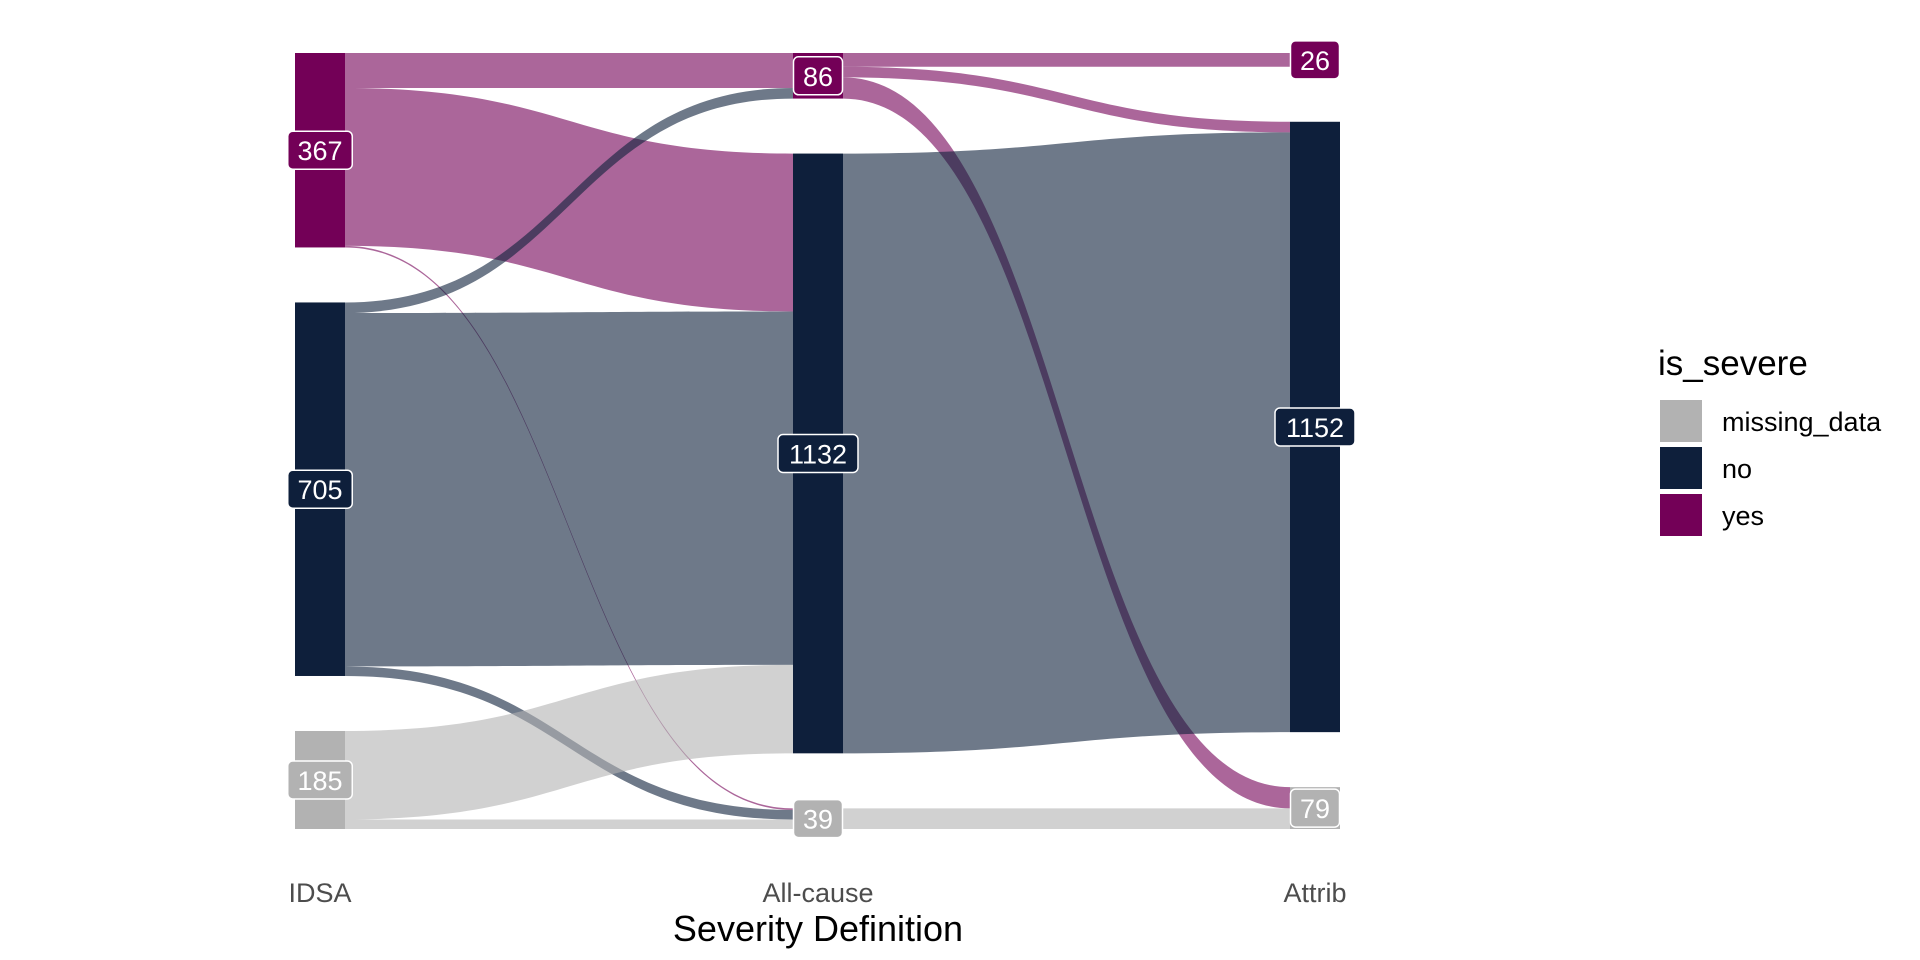 Image resolution: width=1920 pixels, height=960 pixels. Describe the element at coordinates (569, 824) in the screenshot. I see `flow-idsa-missing_data-to-missing_data` at that location.